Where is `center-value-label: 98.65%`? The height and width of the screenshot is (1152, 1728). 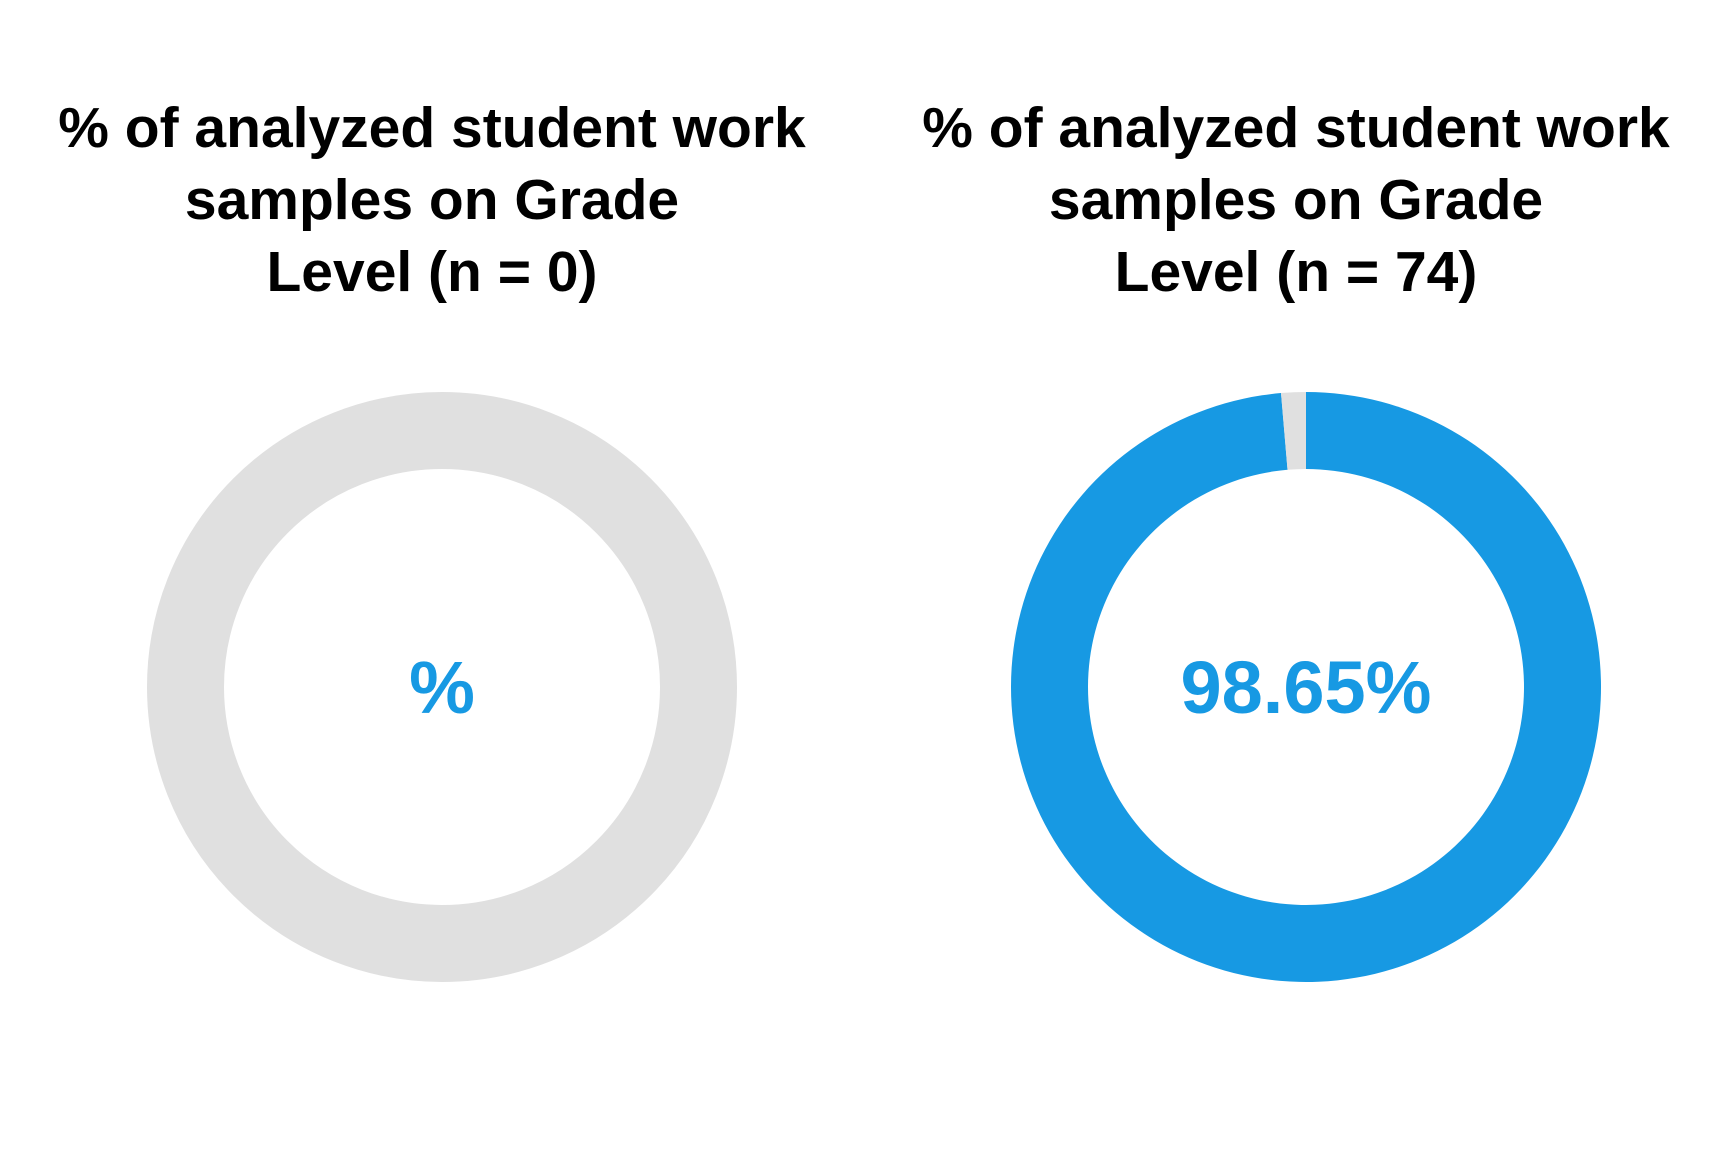 center-value-label: 98.65% is located at coordinates (1306, 687).